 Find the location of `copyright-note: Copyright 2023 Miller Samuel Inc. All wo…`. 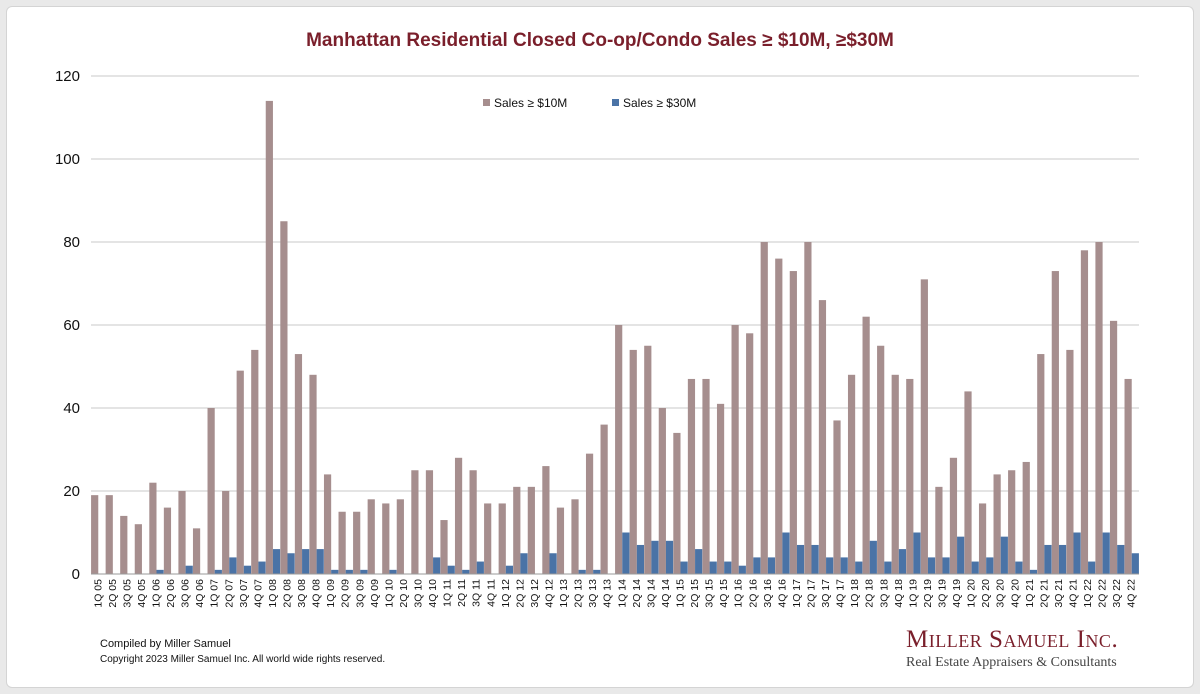

copyright-note: Copyright 2023 Miller Samuel Inc. All wo… is located at coordinates (243, 659).